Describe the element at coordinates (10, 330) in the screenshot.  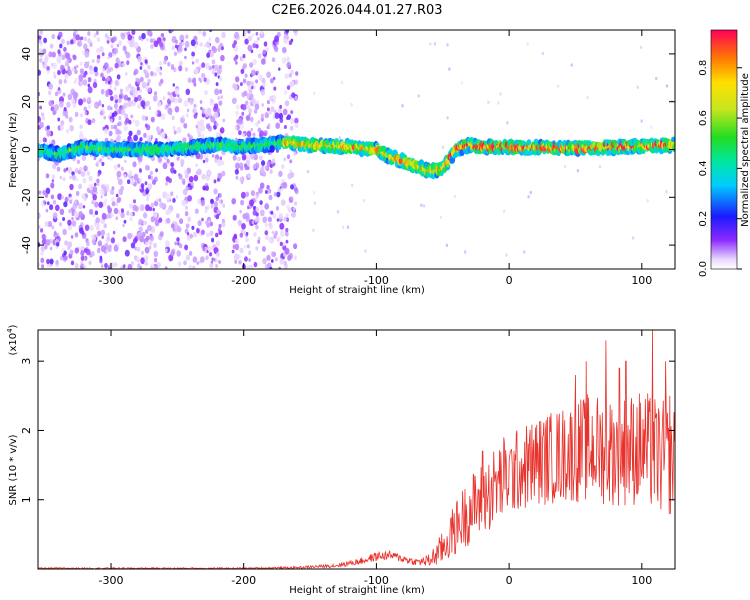
I see `snr-exponent-power: 4` at that location.